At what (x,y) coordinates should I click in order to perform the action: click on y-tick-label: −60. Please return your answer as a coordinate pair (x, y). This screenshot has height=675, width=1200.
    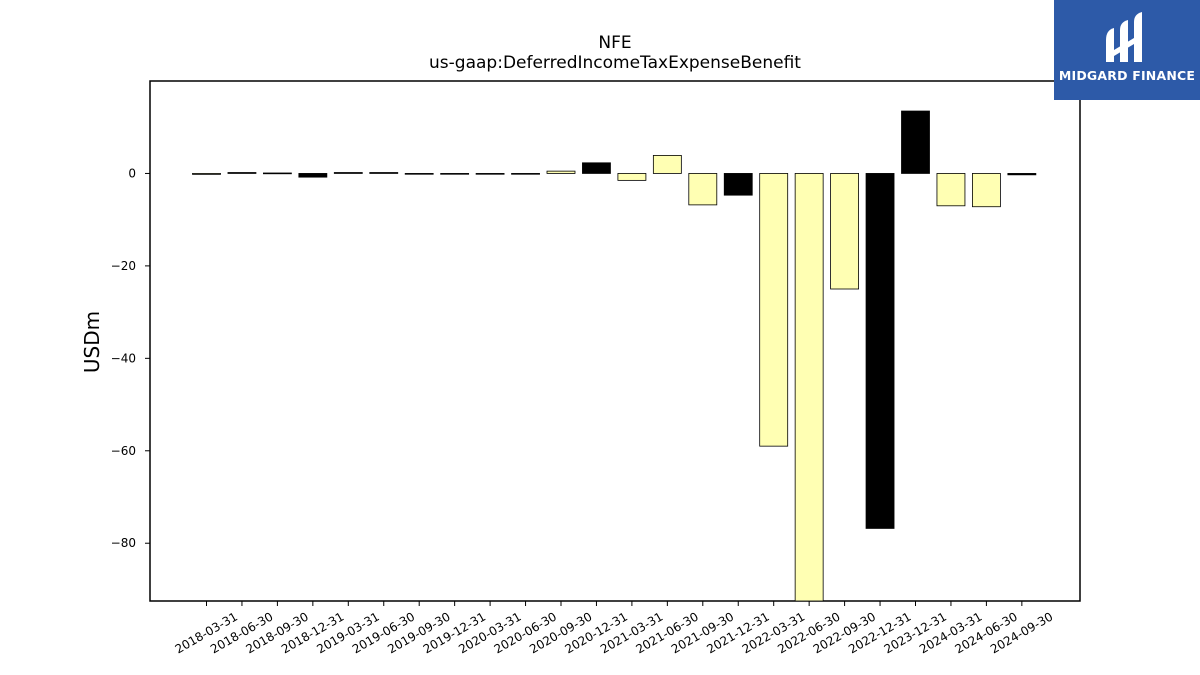
    Looking at the image, I should click on (123, 451).